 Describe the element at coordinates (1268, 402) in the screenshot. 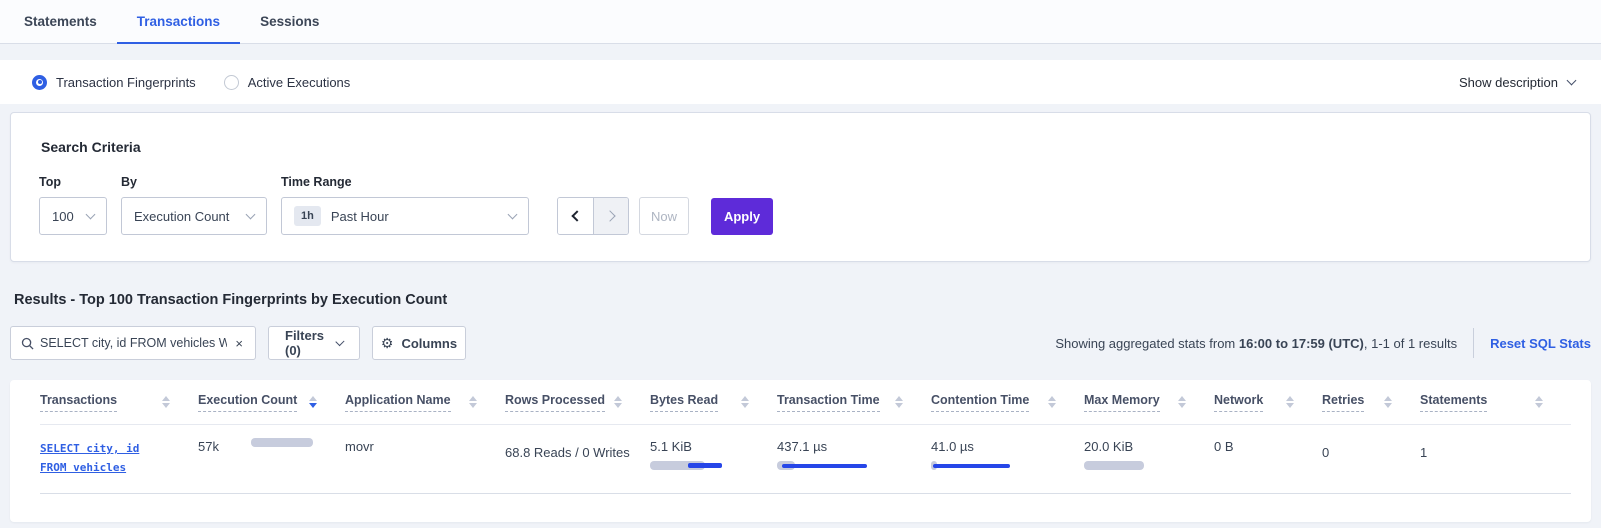

I see `column-header-network: Network` at that location.